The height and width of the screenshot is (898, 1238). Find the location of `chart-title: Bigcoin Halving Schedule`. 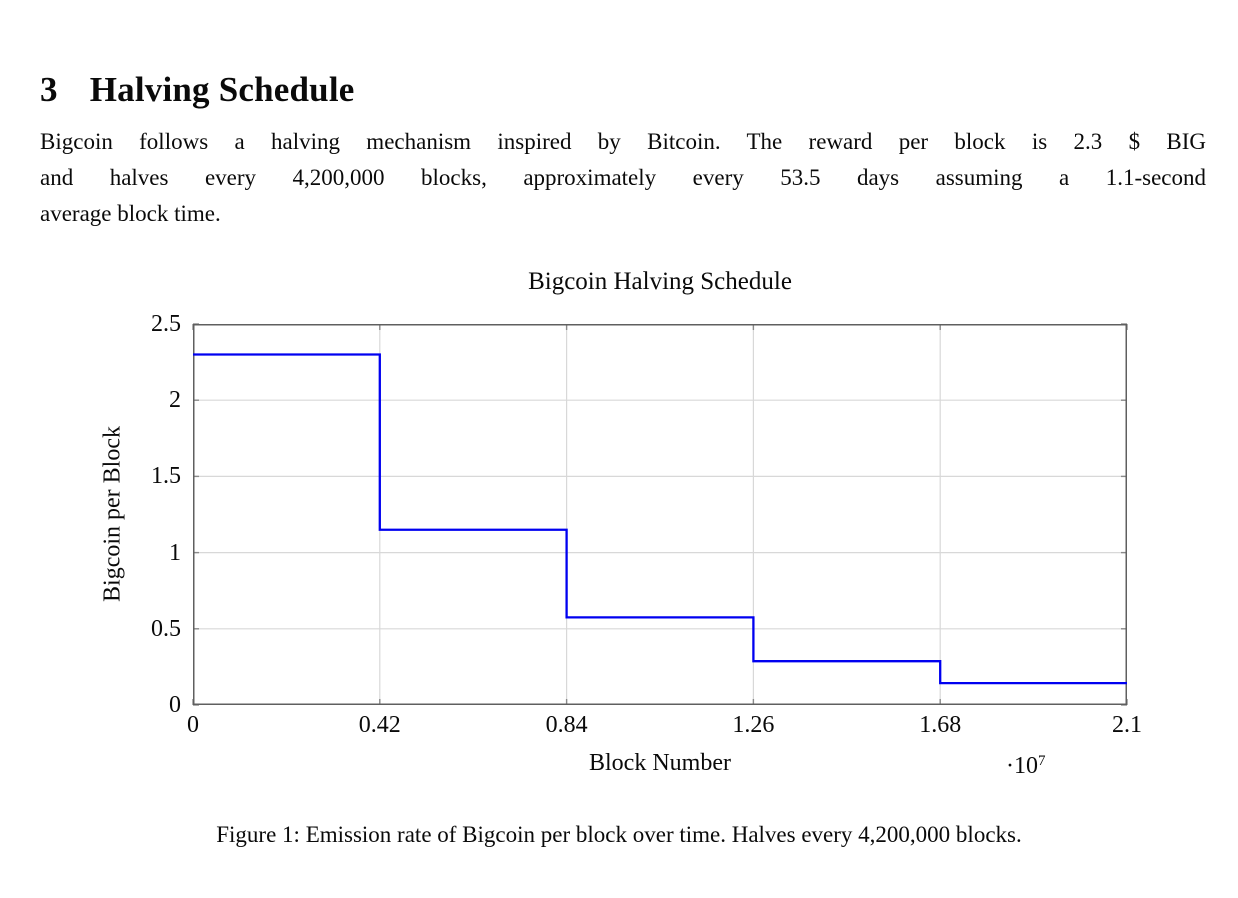

chart-title: Bigcoin Halving Schedule is located at coordinates (660, 281).